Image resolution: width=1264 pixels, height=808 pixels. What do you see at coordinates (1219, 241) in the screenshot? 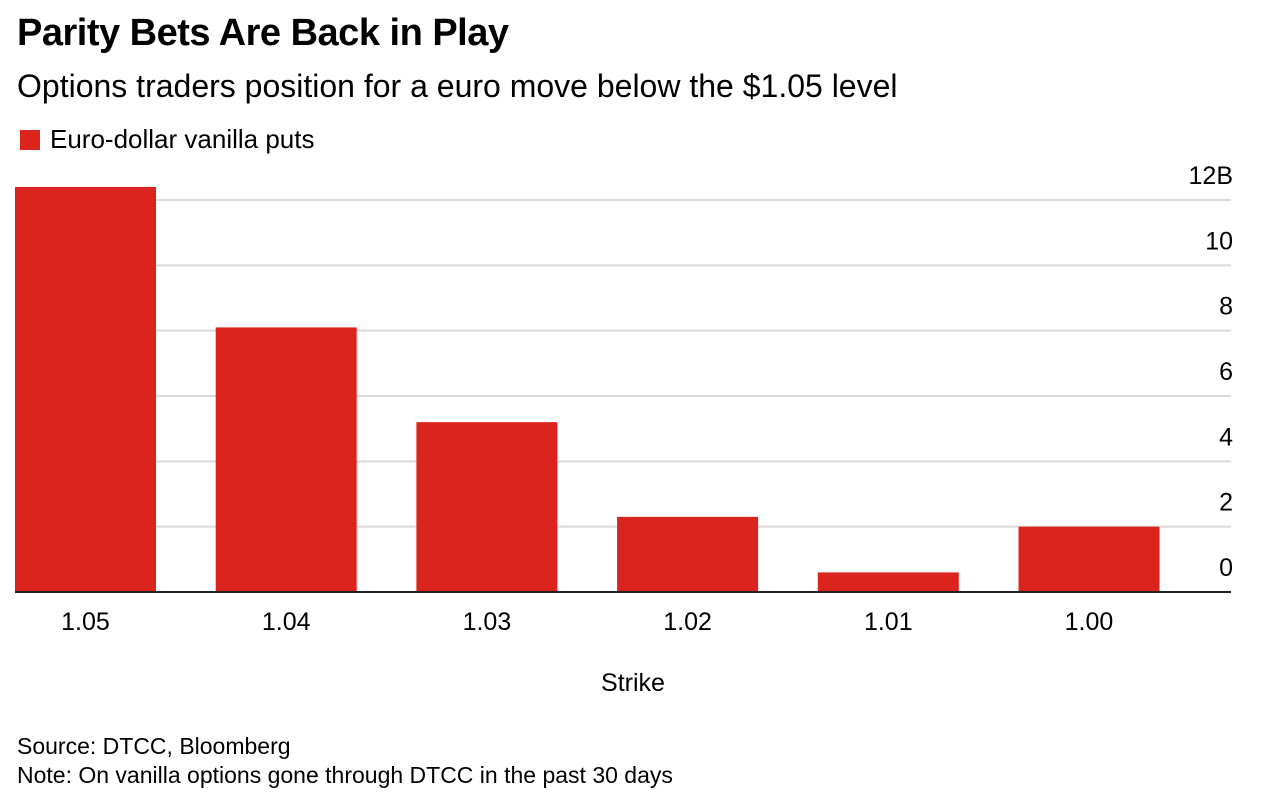
I see `y-tick-label: 10` at bounding box center [1219, 241].